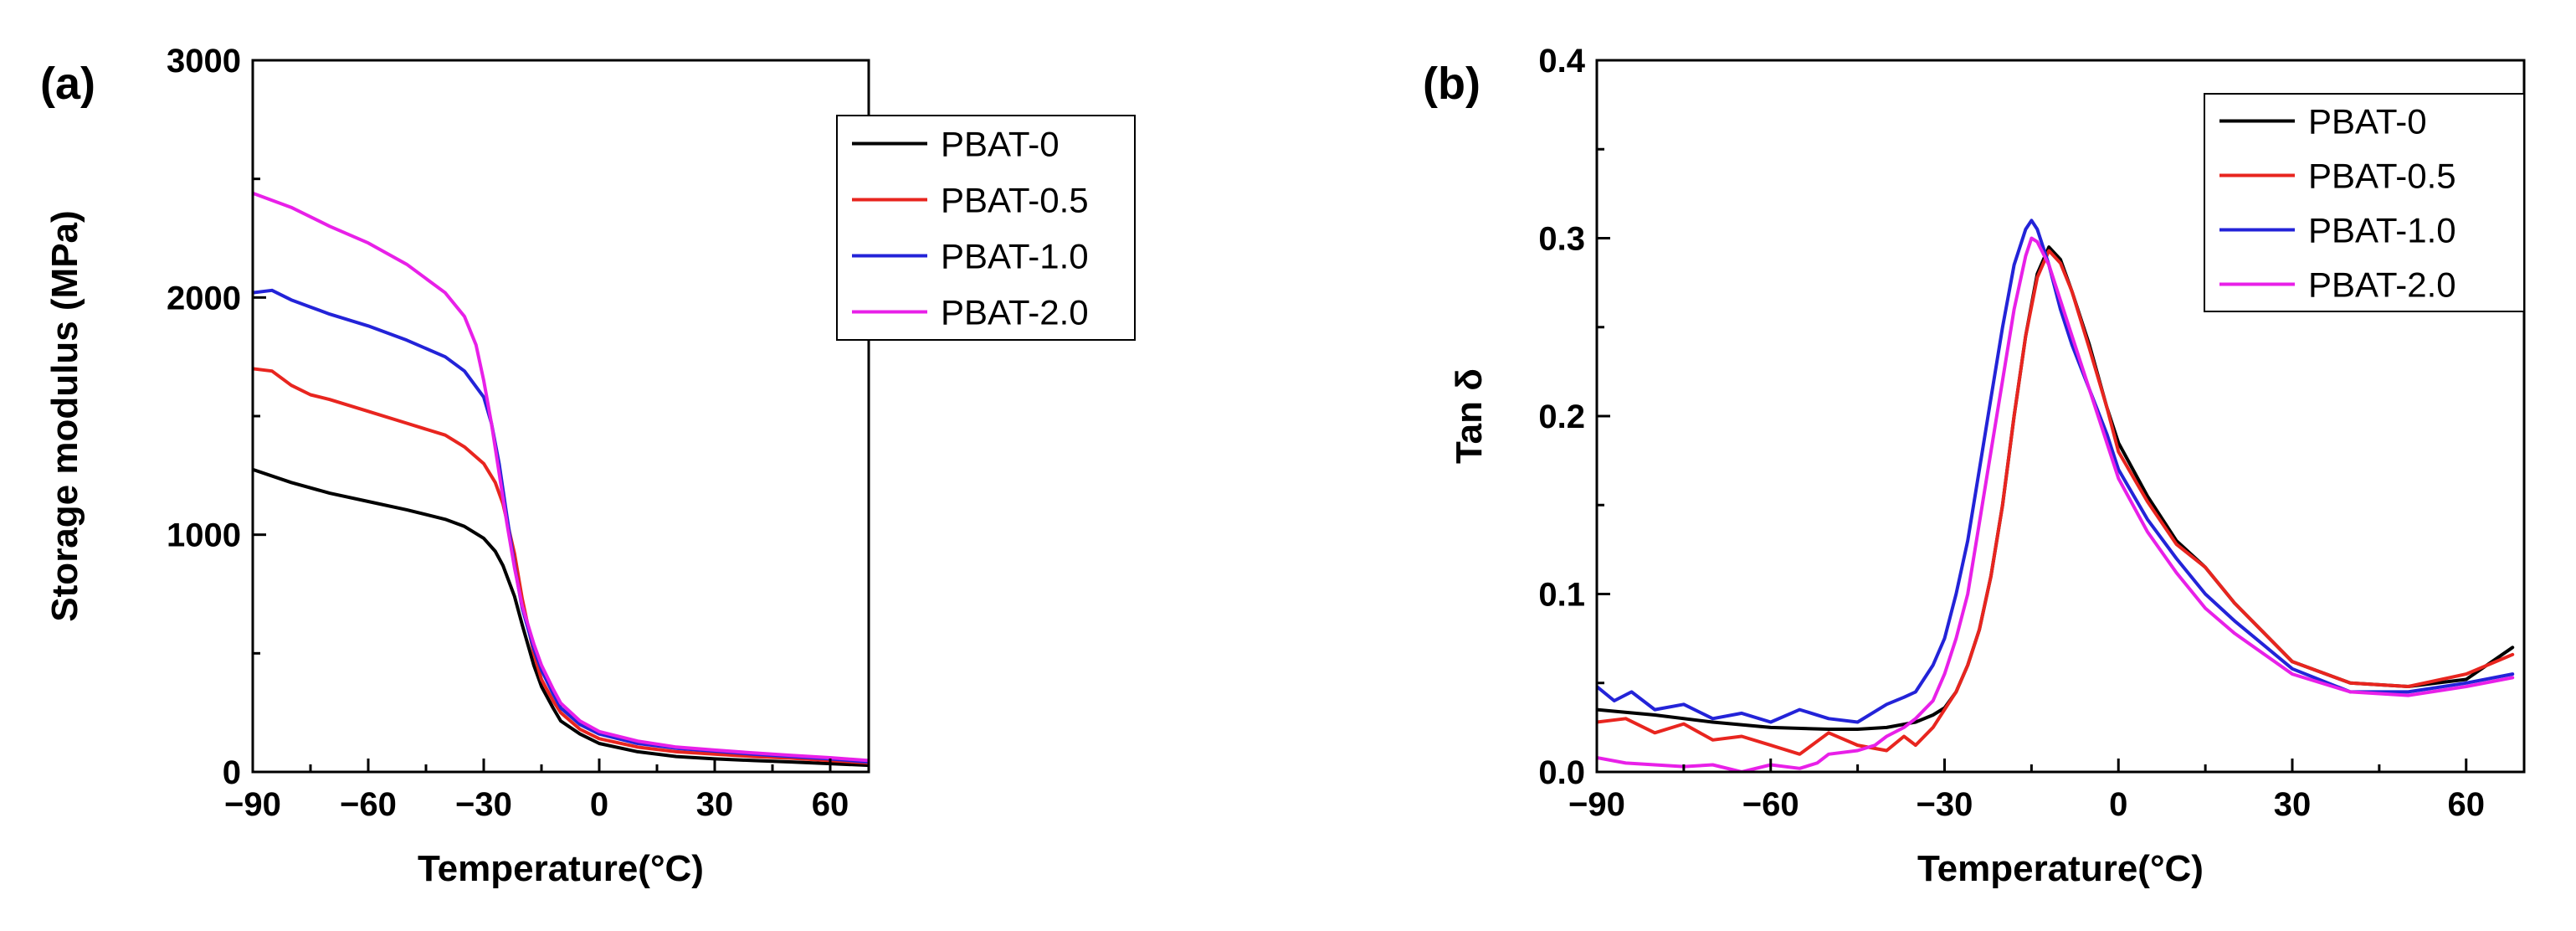 Image resolution: width=2576 pixels, height=931 pixels. I want to click on y-tick-label: 0, so click(232, 772).